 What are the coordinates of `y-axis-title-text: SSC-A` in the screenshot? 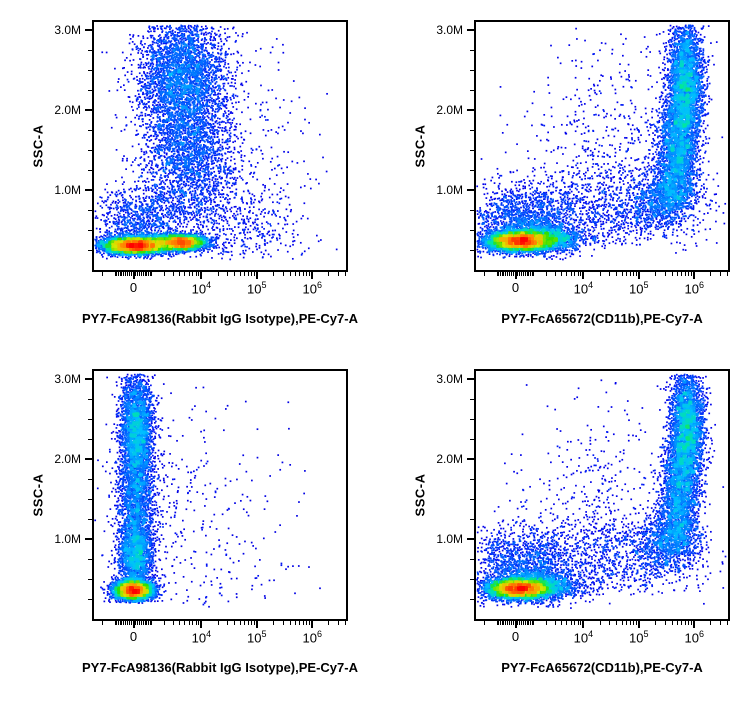 It's located at (38, 495).